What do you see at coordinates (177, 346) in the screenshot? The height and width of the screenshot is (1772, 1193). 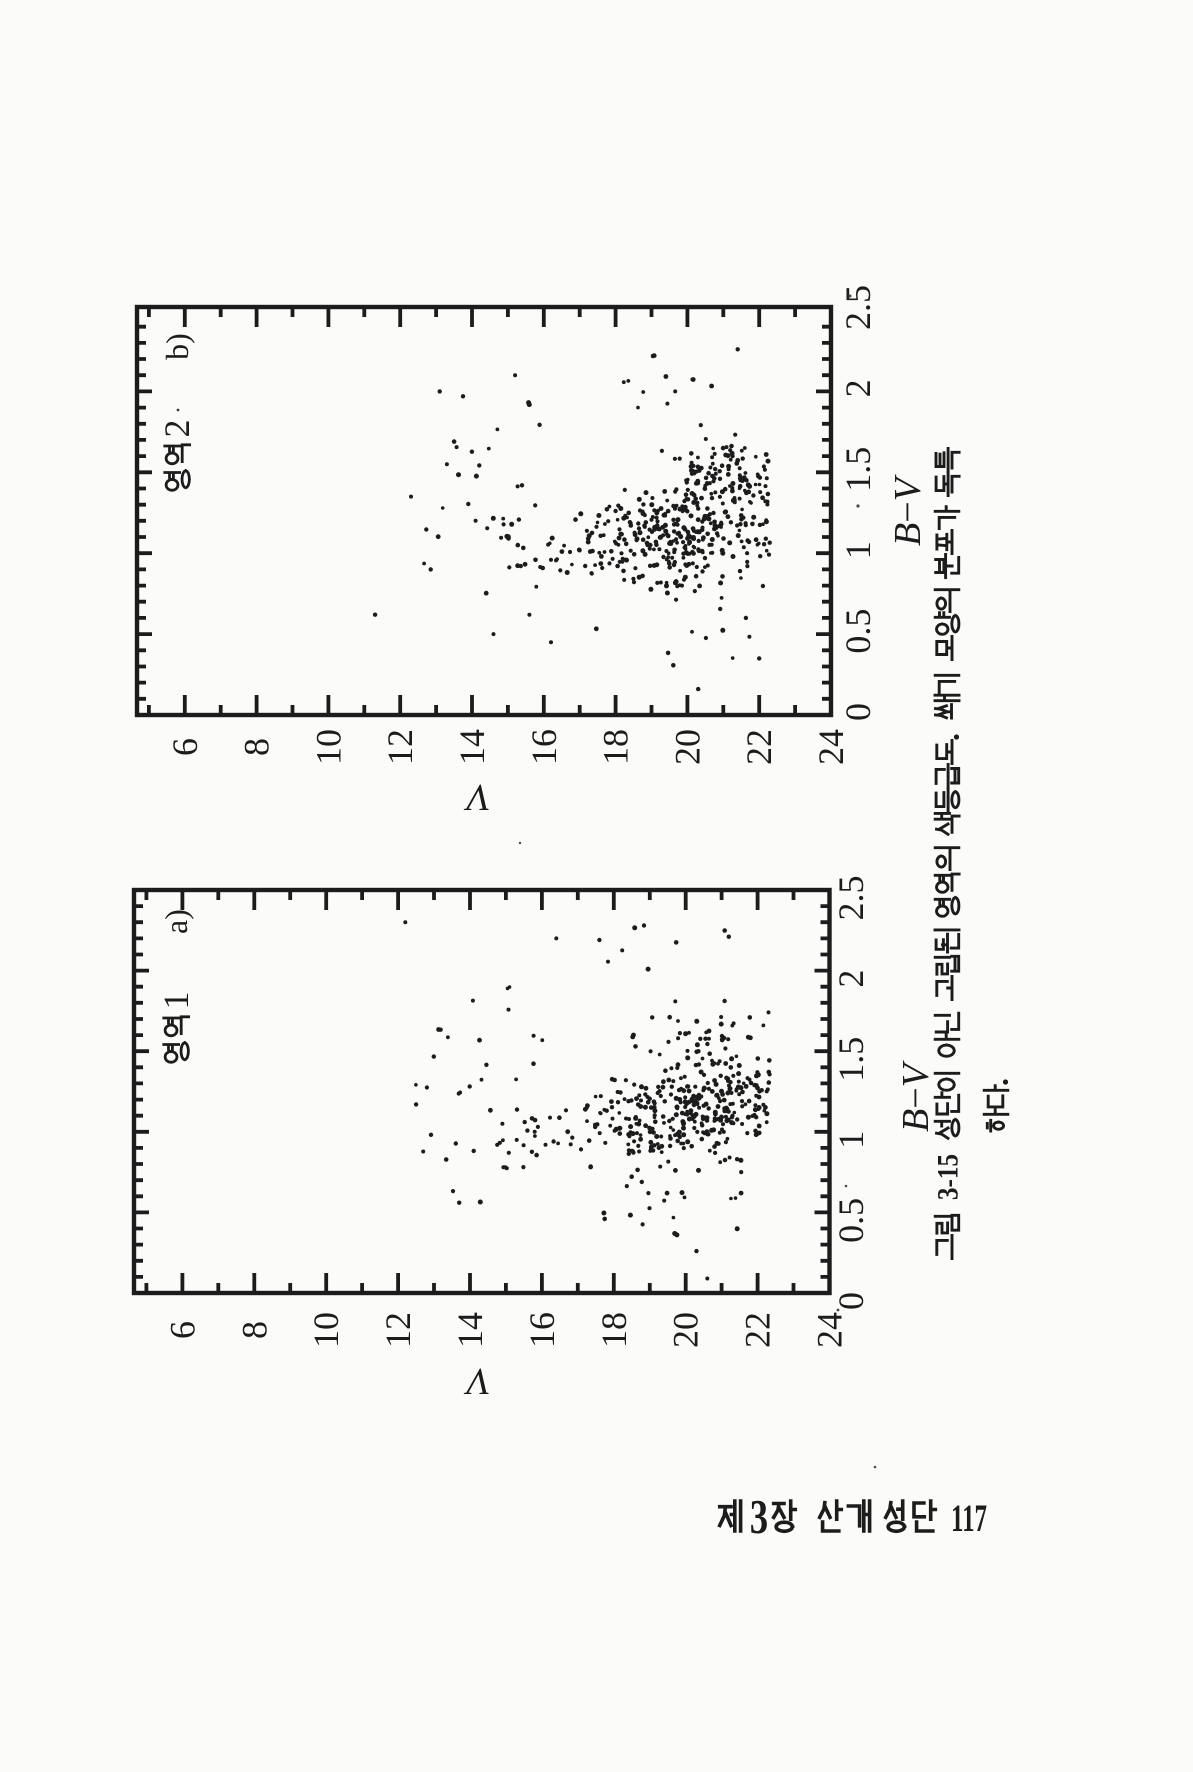 I see `svg-text: b)` at bounding box center [177, 346].